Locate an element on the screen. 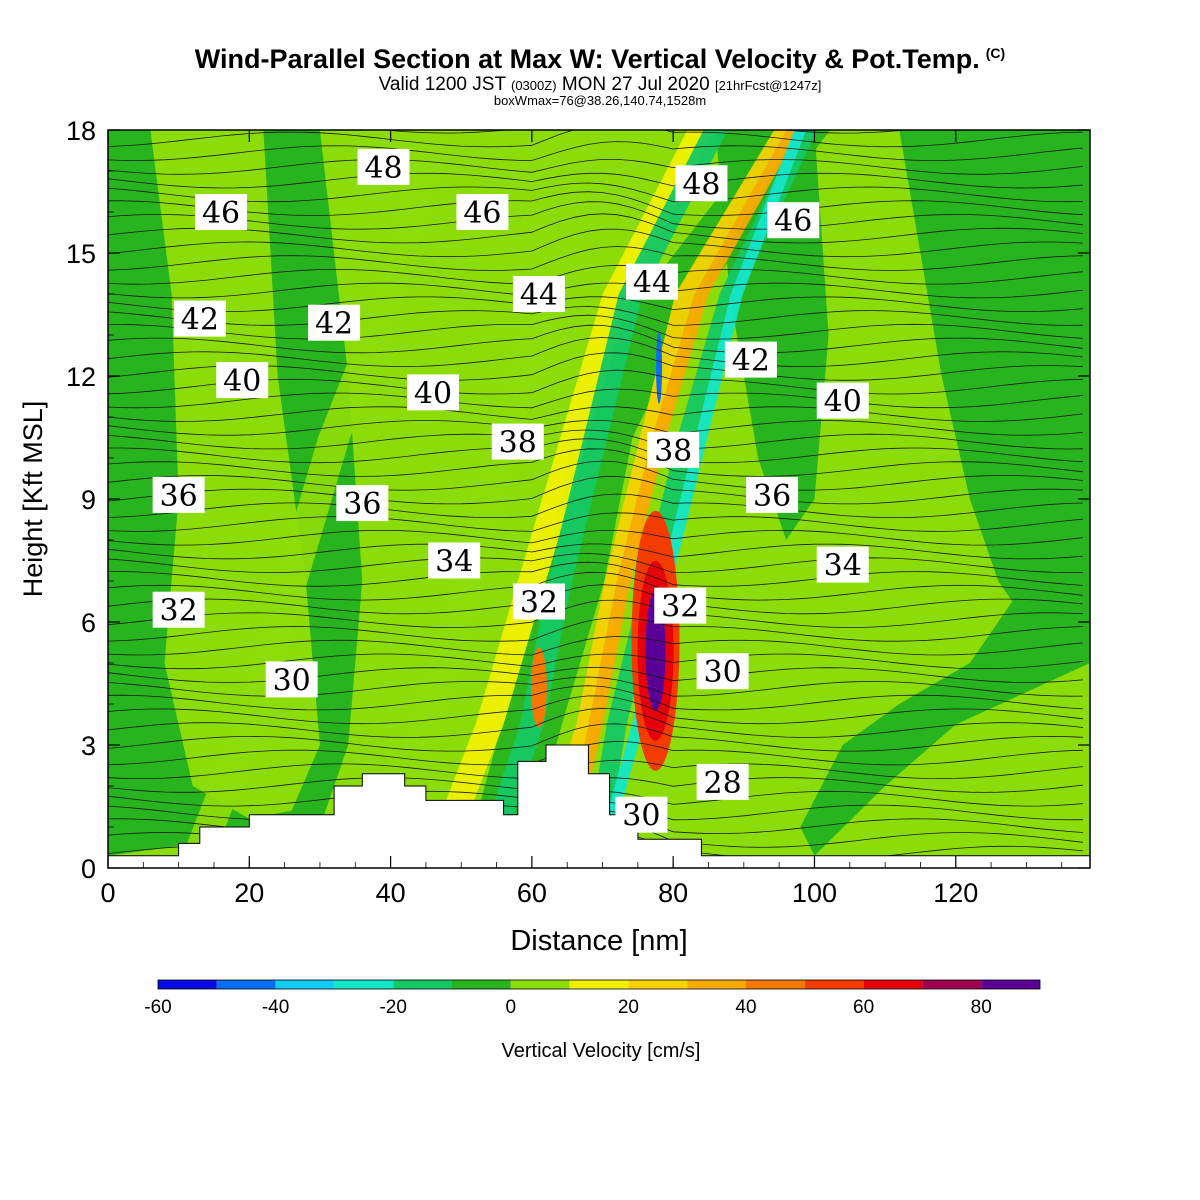 The height and width of the screenshot is (1200, 1200). valid-time: Valid 1200 JST is located at coordinates (442, 84).